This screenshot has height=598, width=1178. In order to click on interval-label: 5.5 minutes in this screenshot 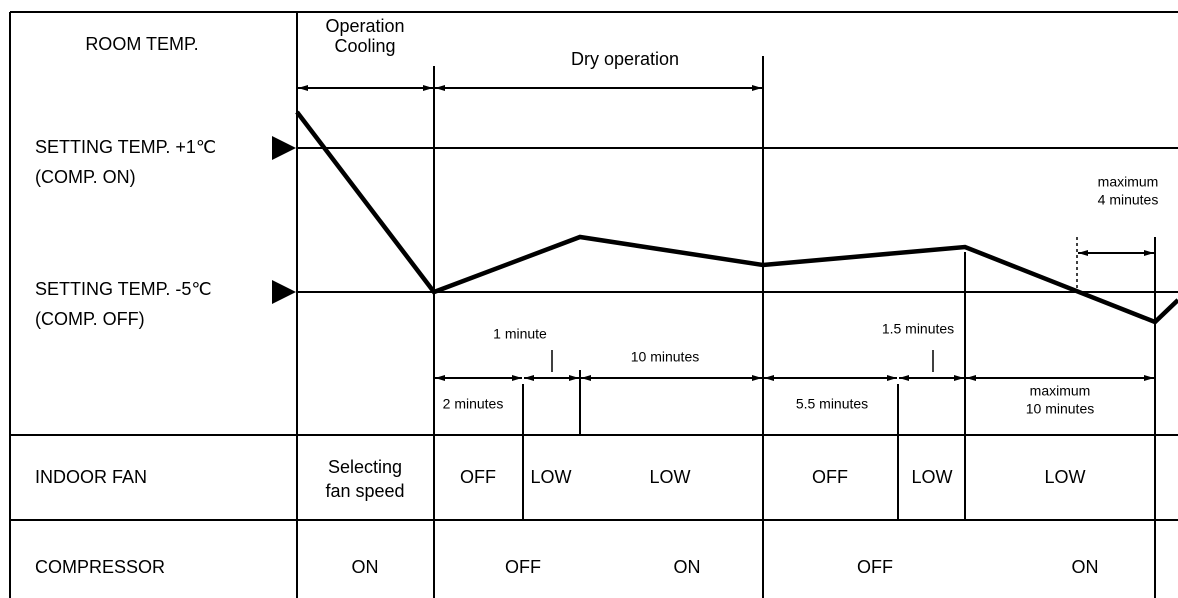, I will do `click(832, 404)`.